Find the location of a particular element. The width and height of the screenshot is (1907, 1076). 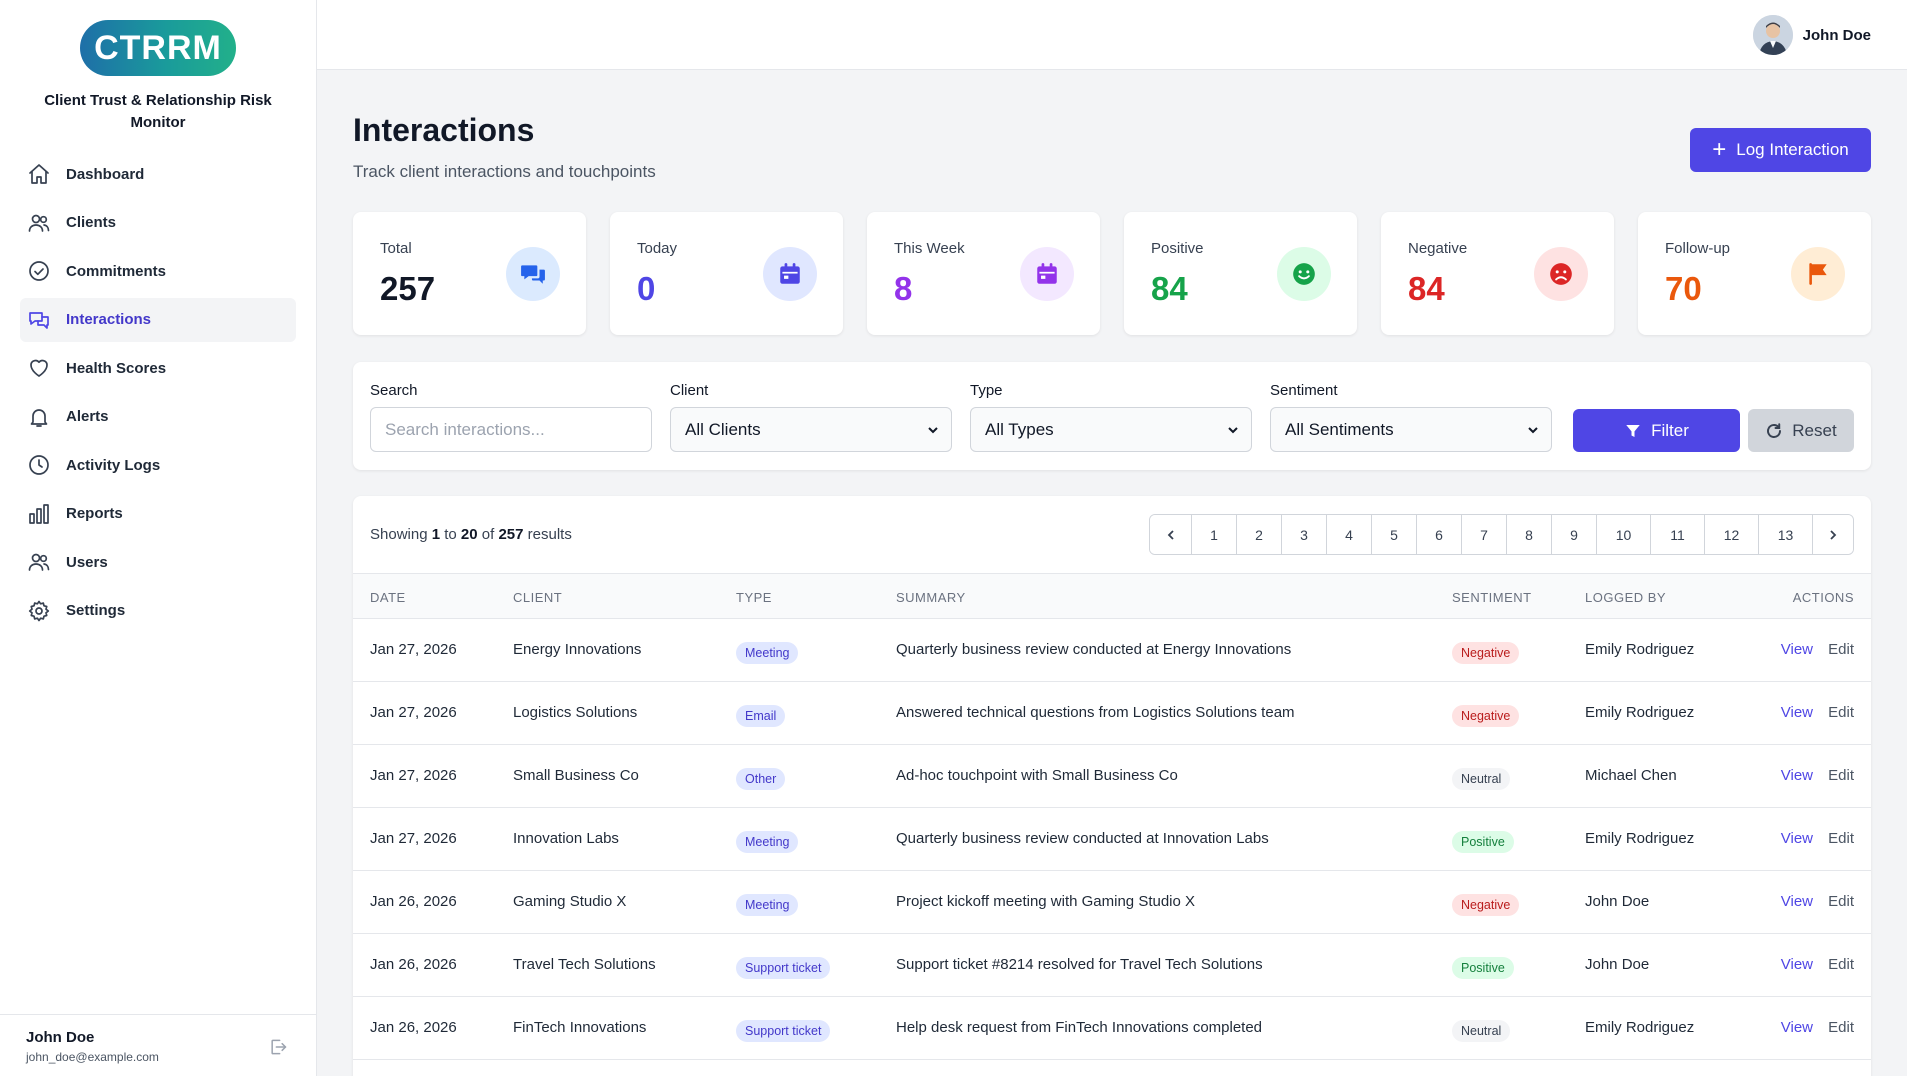

cell-summary: Ad-hoc touchpoint with Small Business Co is located at coordinates (1037, 775).